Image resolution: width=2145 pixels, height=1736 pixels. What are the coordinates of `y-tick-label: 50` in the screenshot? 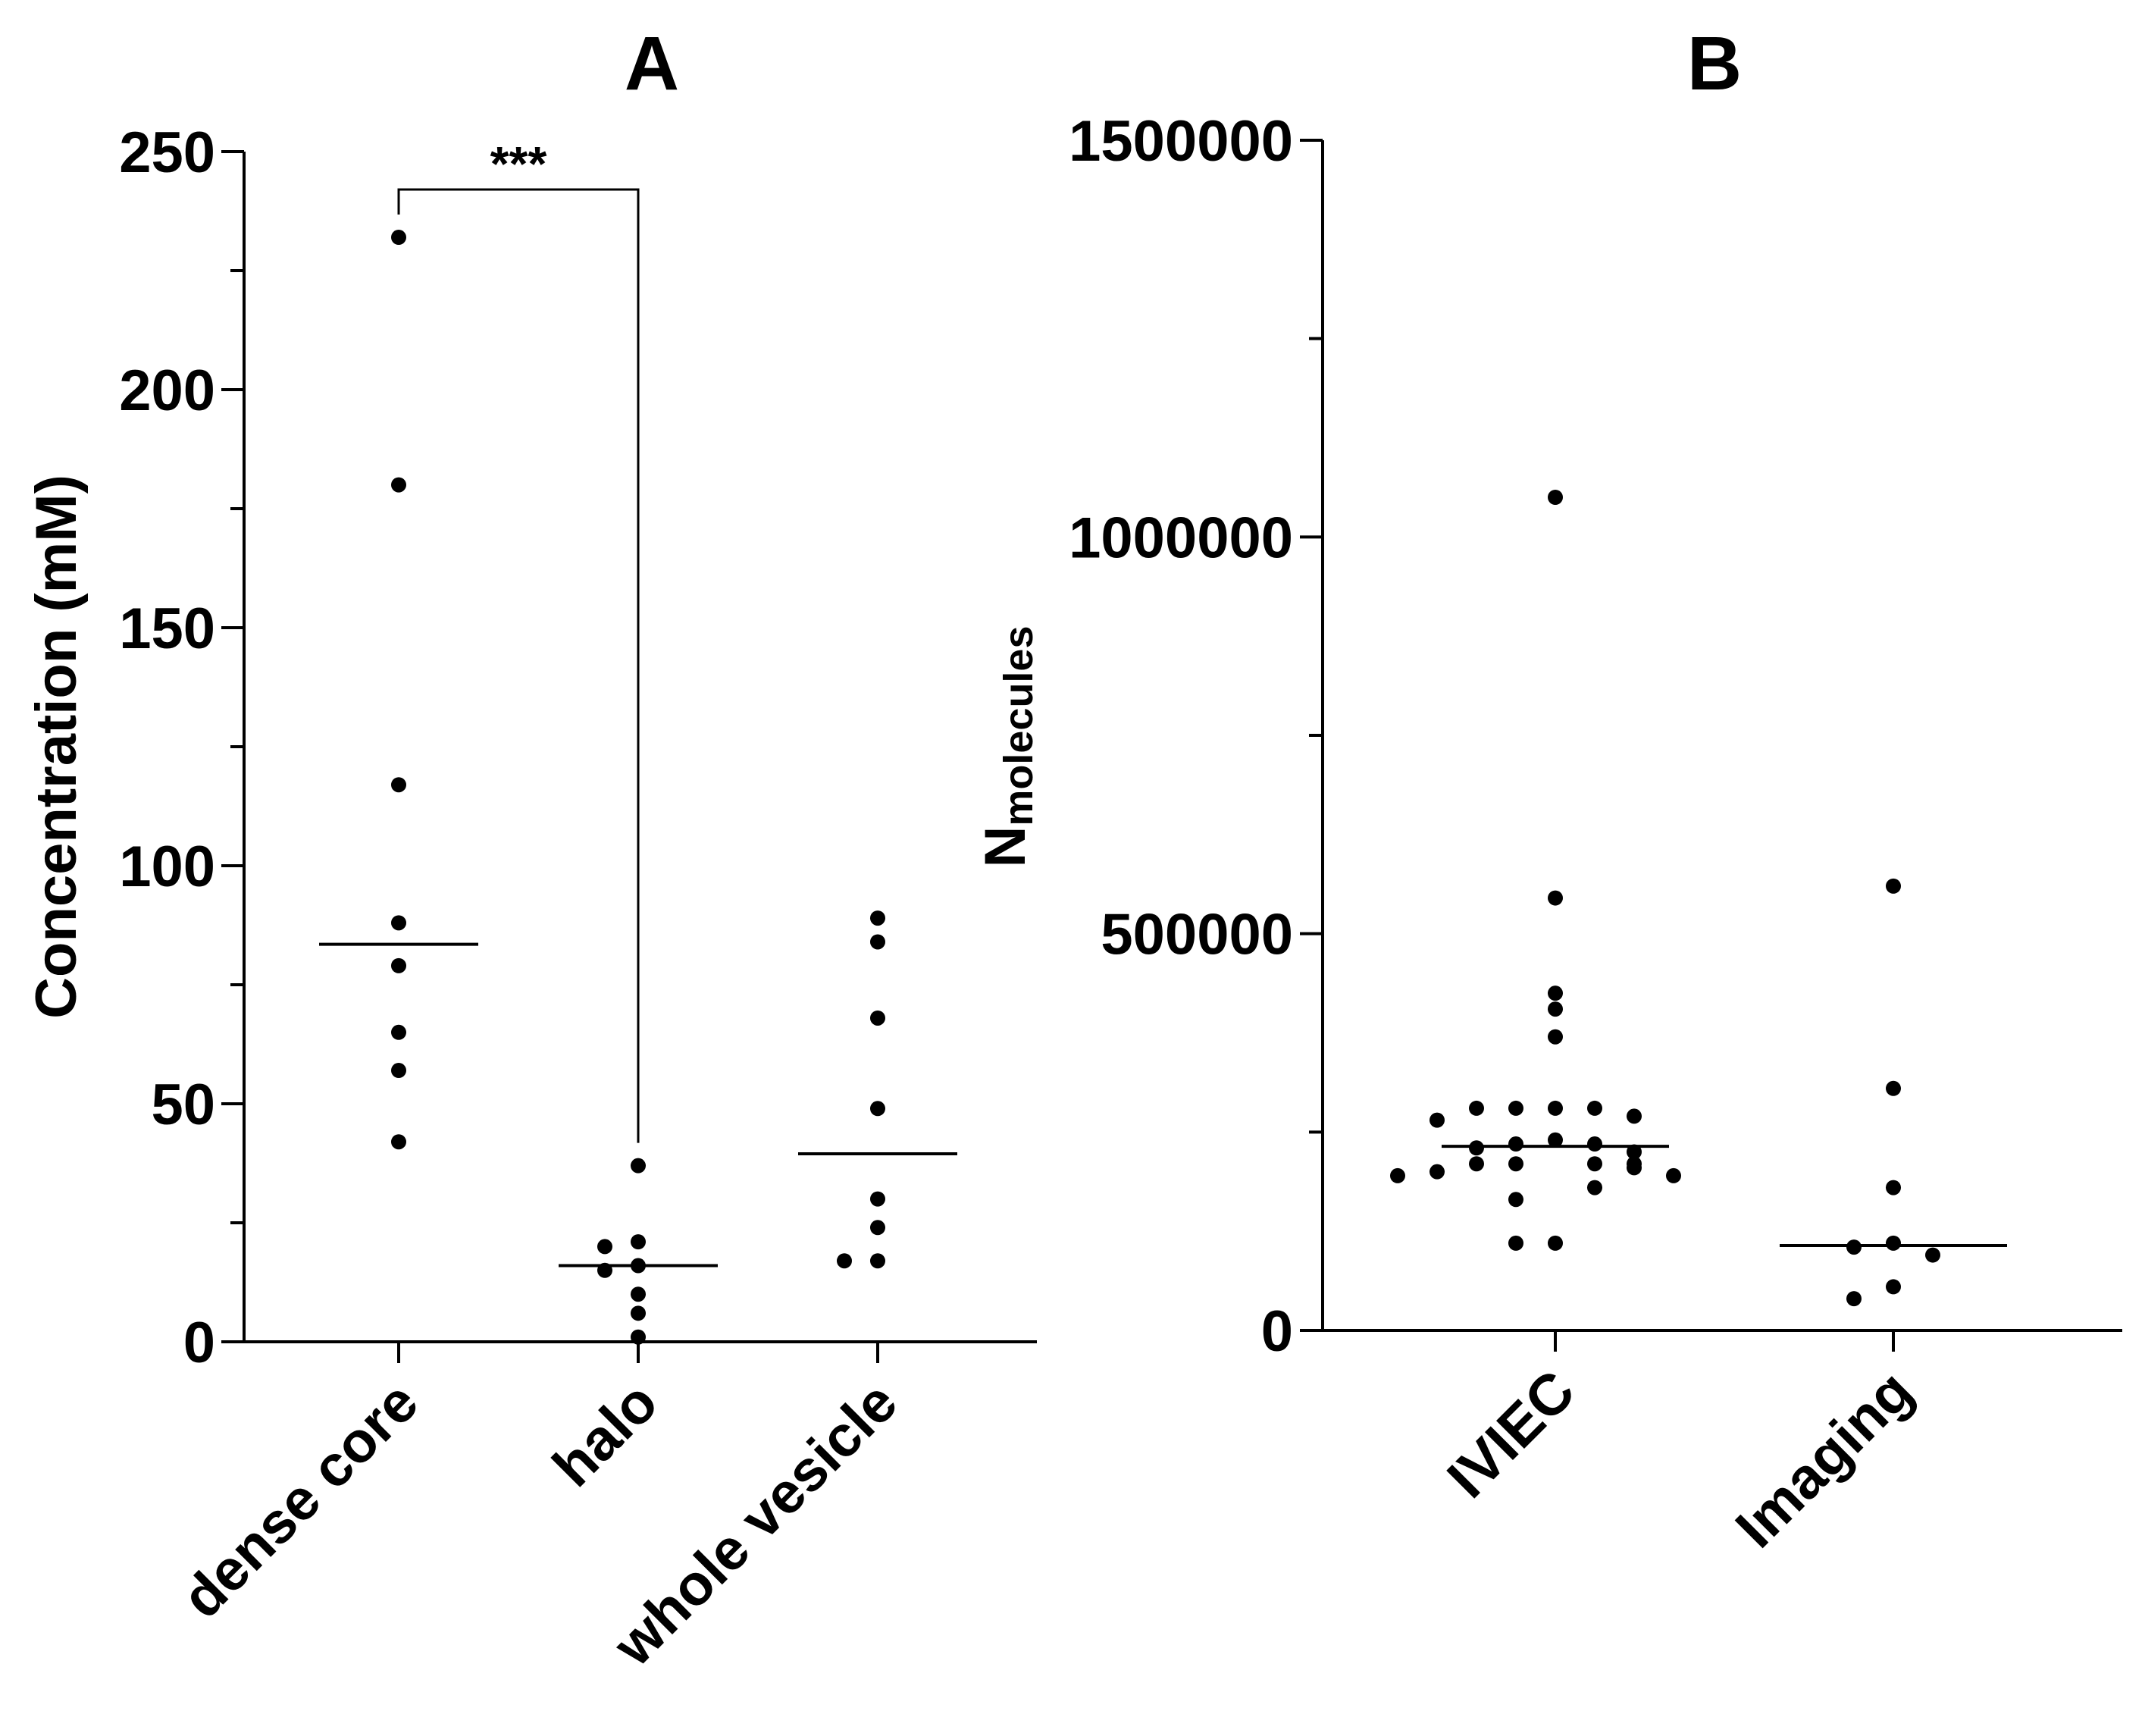 It's located at (183, 1105).